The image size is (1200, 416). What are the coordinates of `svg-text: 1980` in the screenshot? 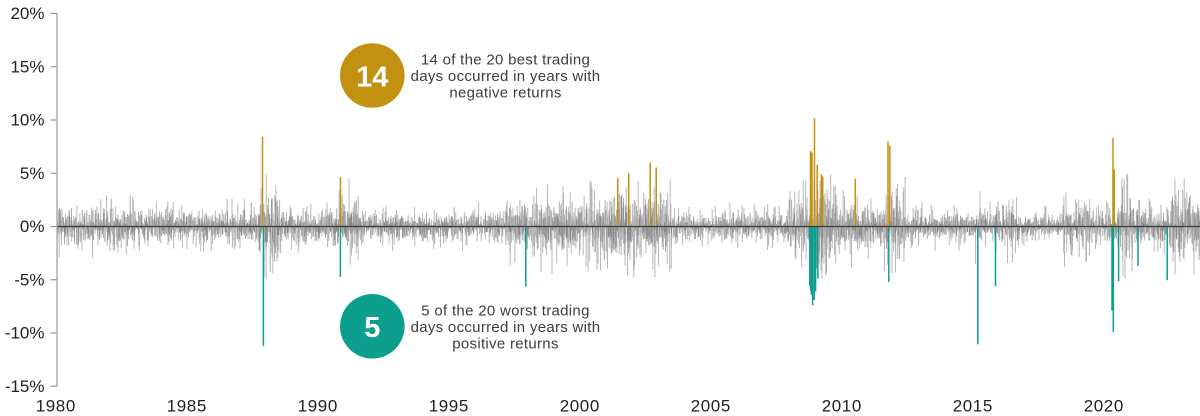 It's located at (56, 406).